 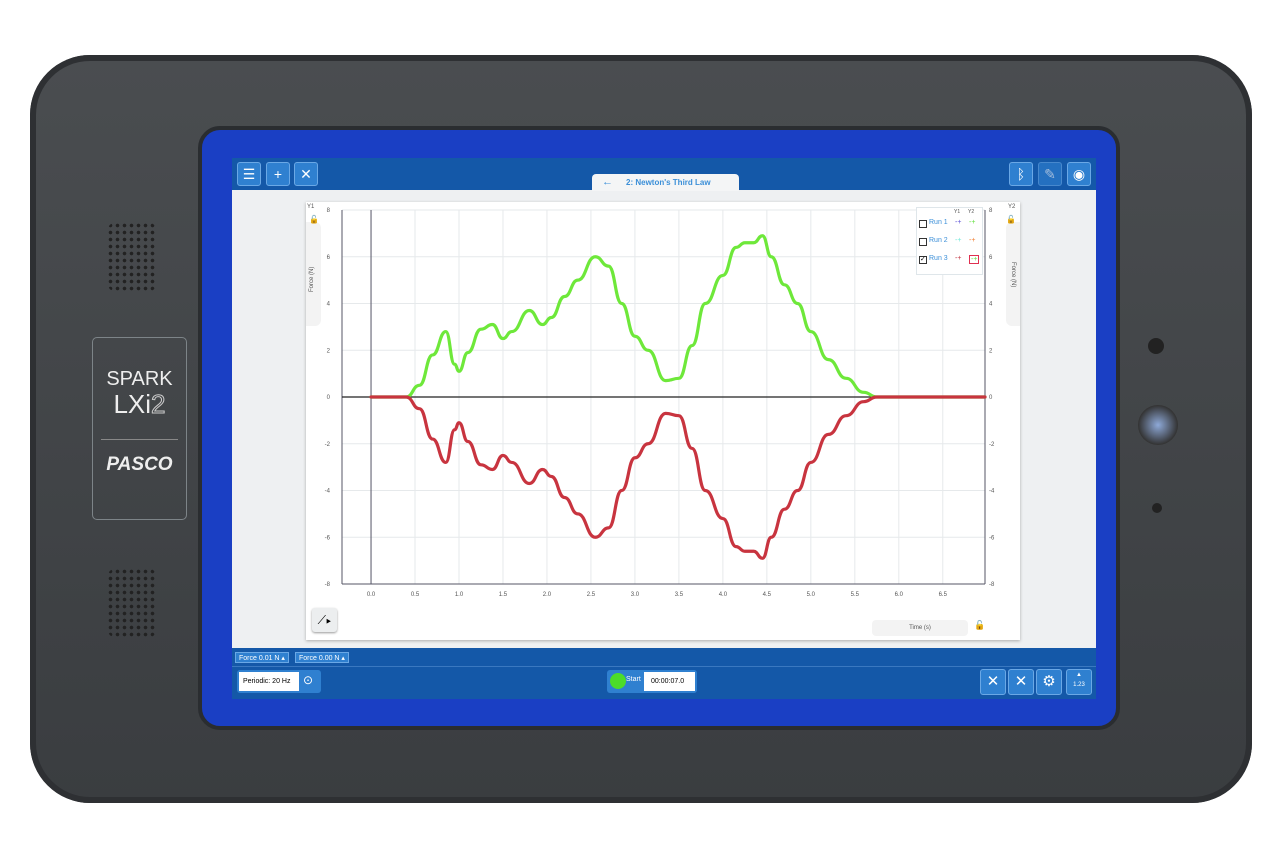 I want to click on y1-axis-selector: Force (N), so click(x=313, y=274).